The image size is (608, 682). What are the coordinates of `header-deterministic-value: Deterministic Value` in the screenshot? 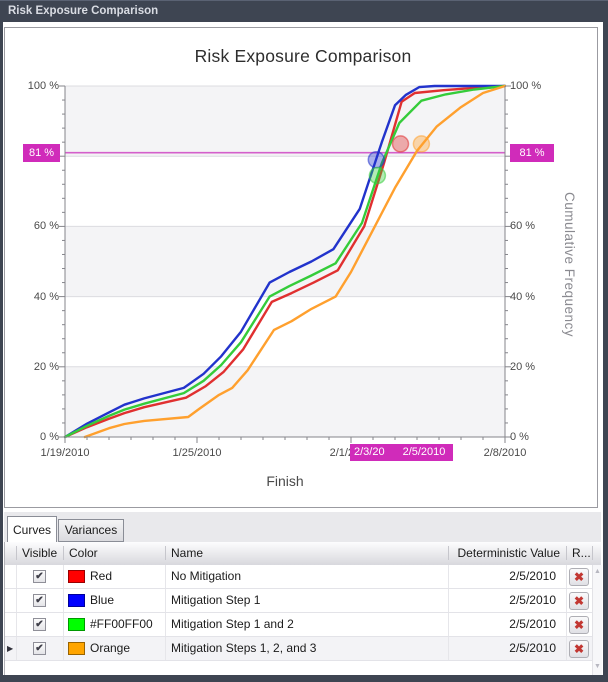 It's located at (508, 553).